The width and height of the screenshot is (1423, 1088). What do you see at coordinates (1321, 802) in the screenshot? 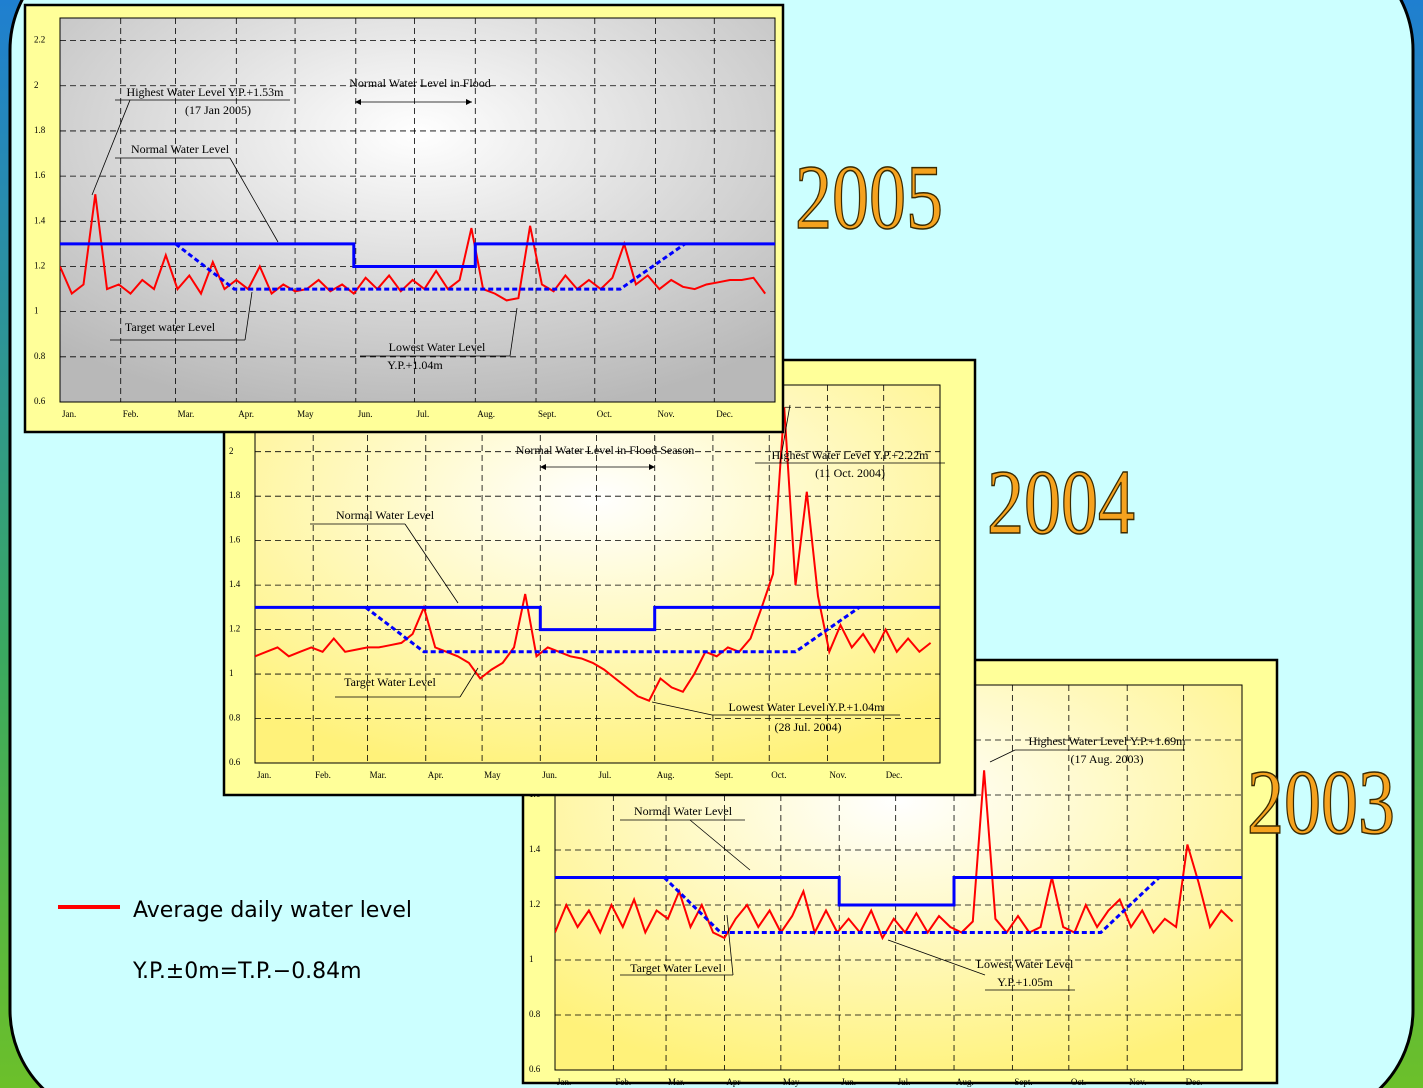
I see `year-label: 2003` at bounding box center [1321, 802].